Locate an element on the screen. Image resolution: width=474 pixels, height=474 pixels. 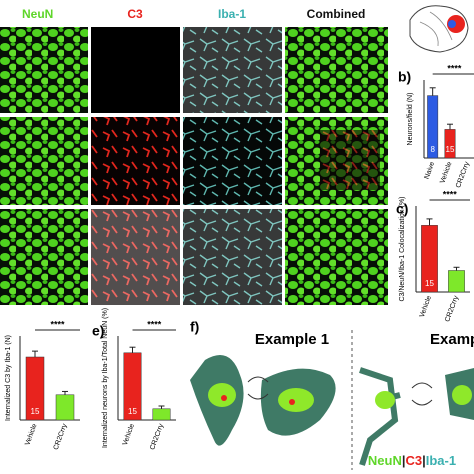
panel-label: b) is located at coordinates (404, 77).